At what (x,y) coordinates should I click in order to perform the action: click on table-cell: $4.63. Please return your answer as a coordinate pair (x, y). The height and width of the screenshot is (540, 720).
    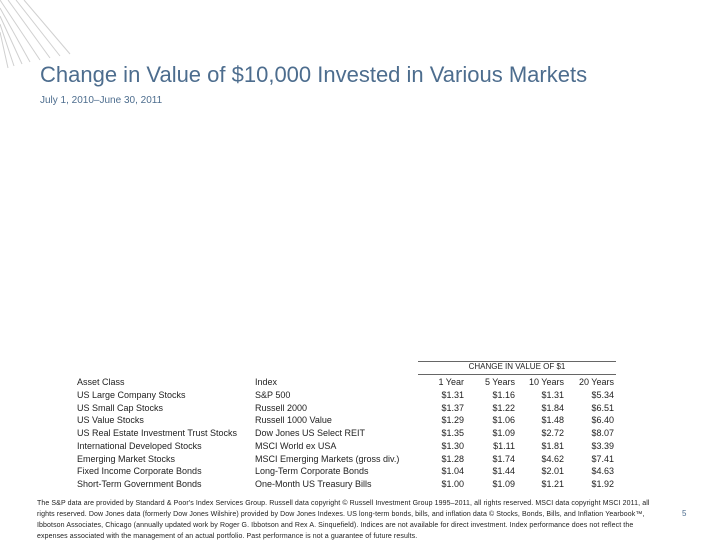
    Looking at the image, I should click on (602, 471).